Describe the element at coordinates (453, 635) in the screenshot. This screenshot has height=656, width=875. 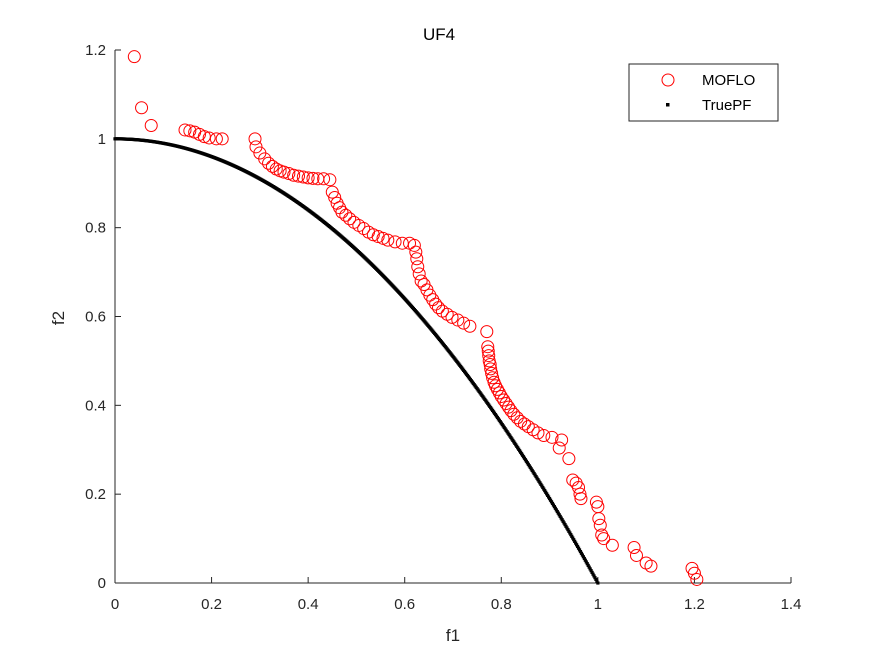
I see `x-axis-label: f1` at that location.